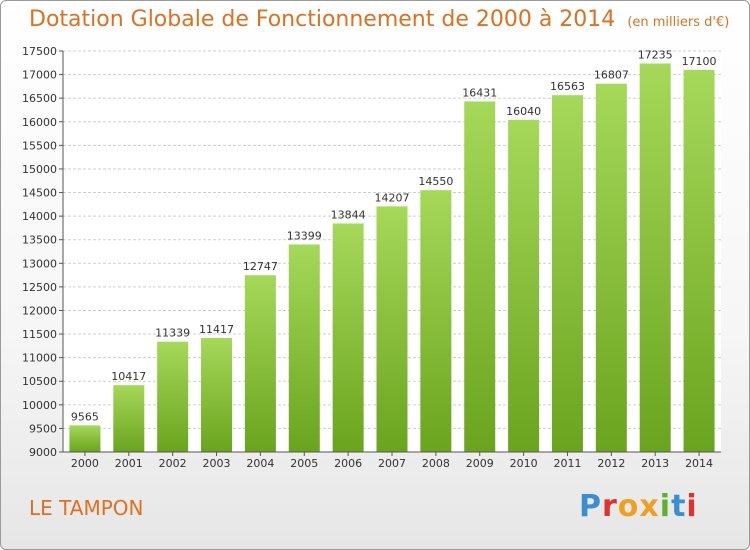 This screenshot has width=750, height=550. Describe the element at coordinates (590, 506) in the screenshot. I see `logo-letter: P` at that location.